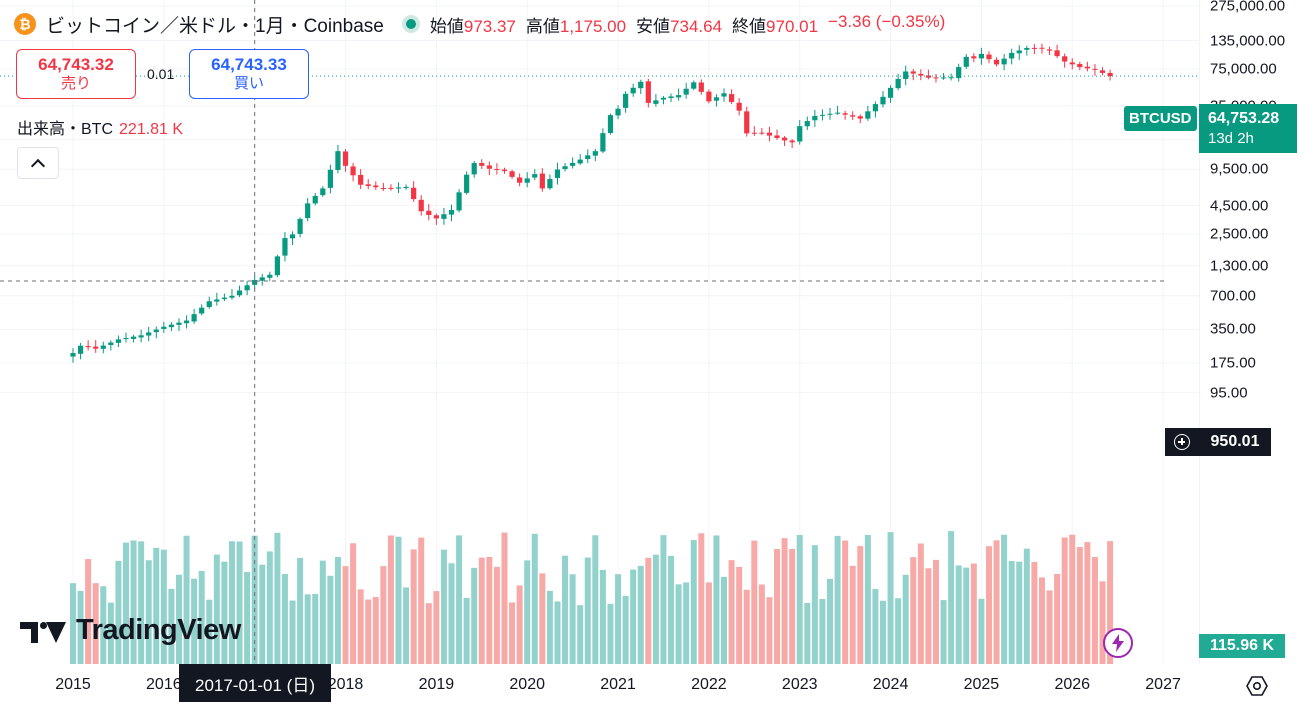 The image size is (1309, 702). Describe the element at coordinates (73, 684) in the screenshot. I see `time-axis-label: 2015` at that location.